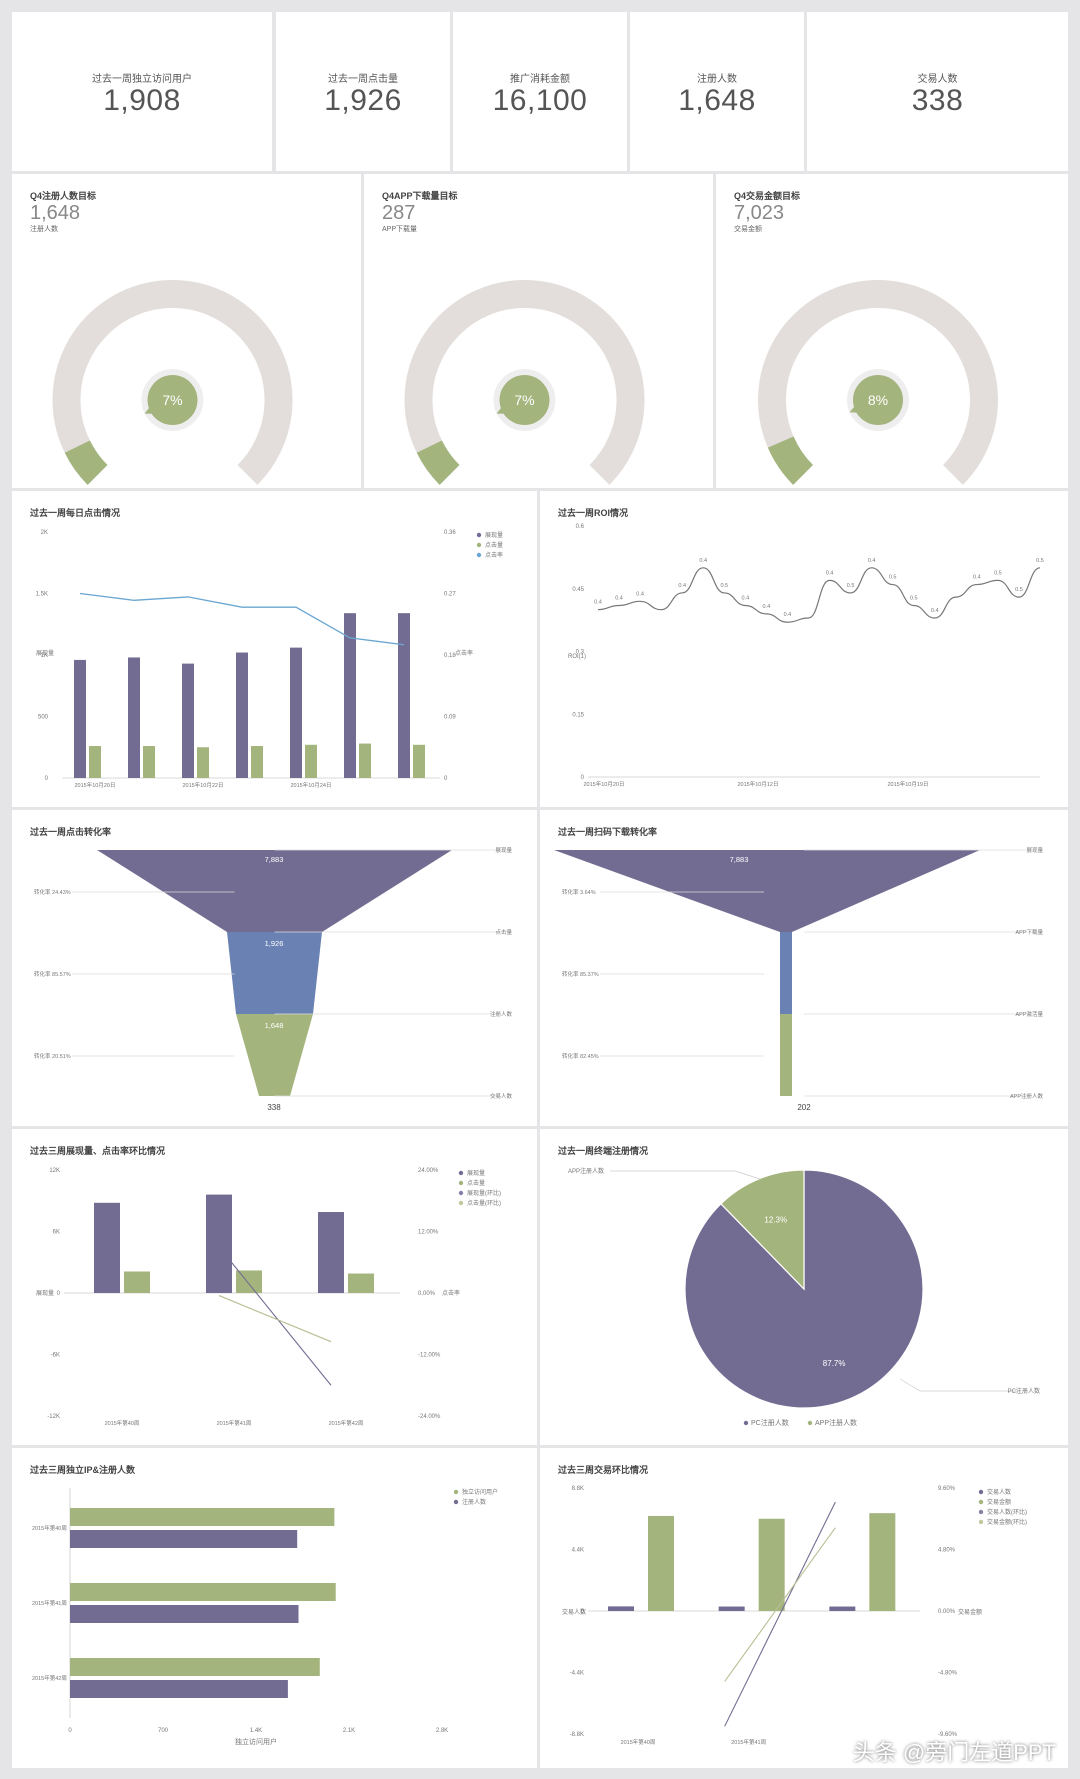  Describe the element at coordinates (804, 1297) in the screenshot. I see `terminal-registration-pie: 87.7% 12.3% PC注册人数 APP注册人数 PC注册人数 APP注册人数` at that location.